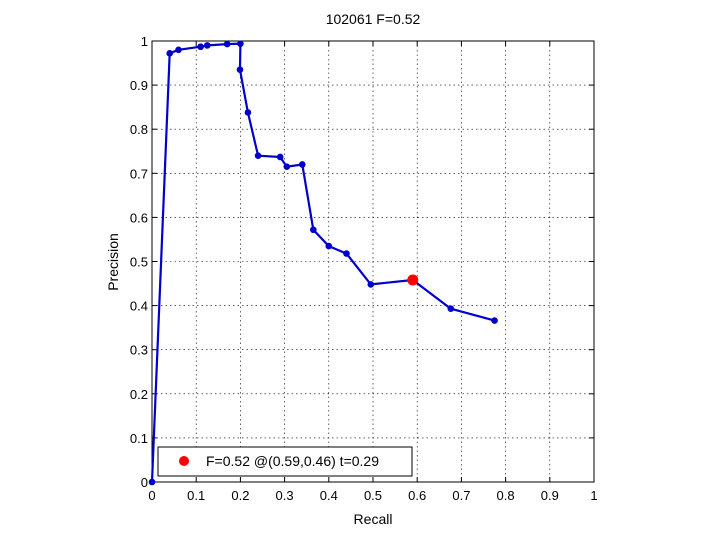 The image size is (720, 540). What do you see at coordinates (240, 495) in the screenshot?
I see `x-tick-label: 0.2` at bounding box center [240, 495].